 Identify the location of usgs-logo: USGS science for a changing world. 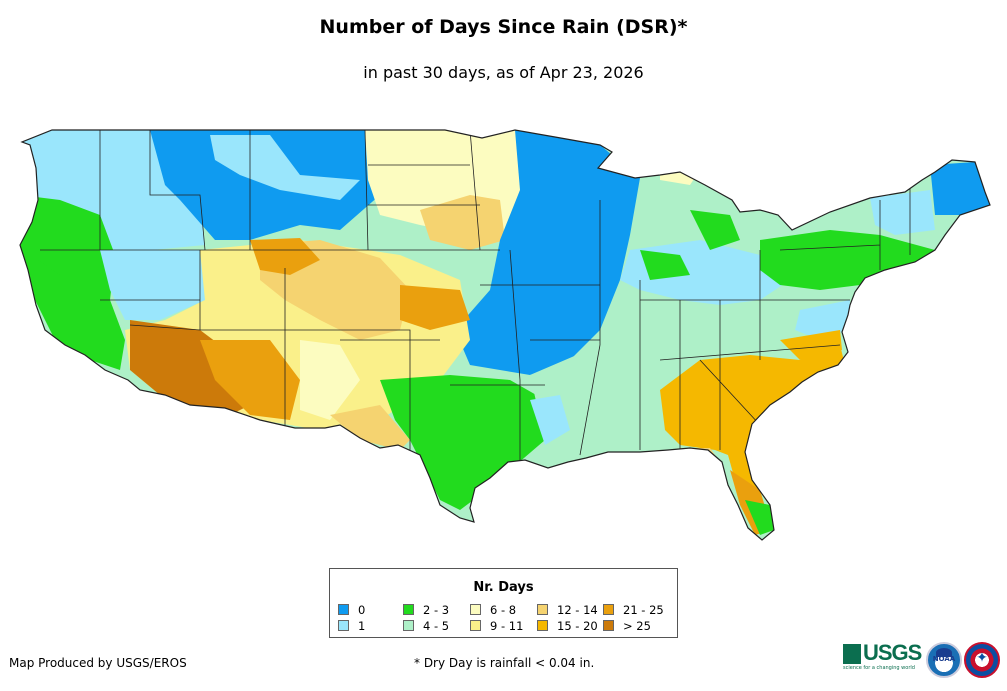
(882, 655).